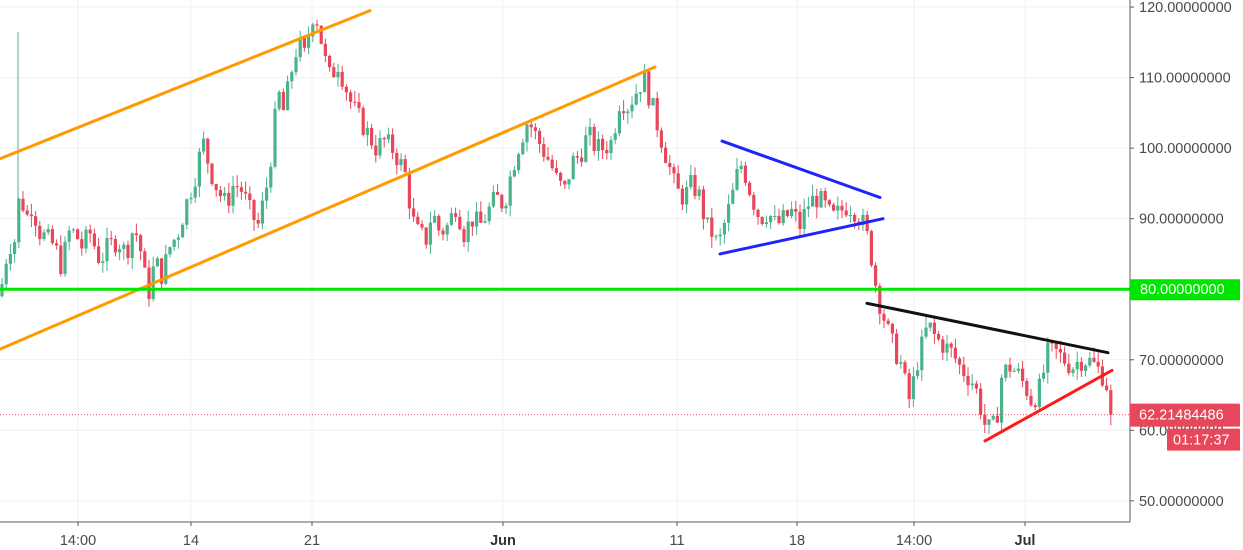  Describe the element at coordinates (801, 169) in the screenshot. I see `triangle-upper` at that location.